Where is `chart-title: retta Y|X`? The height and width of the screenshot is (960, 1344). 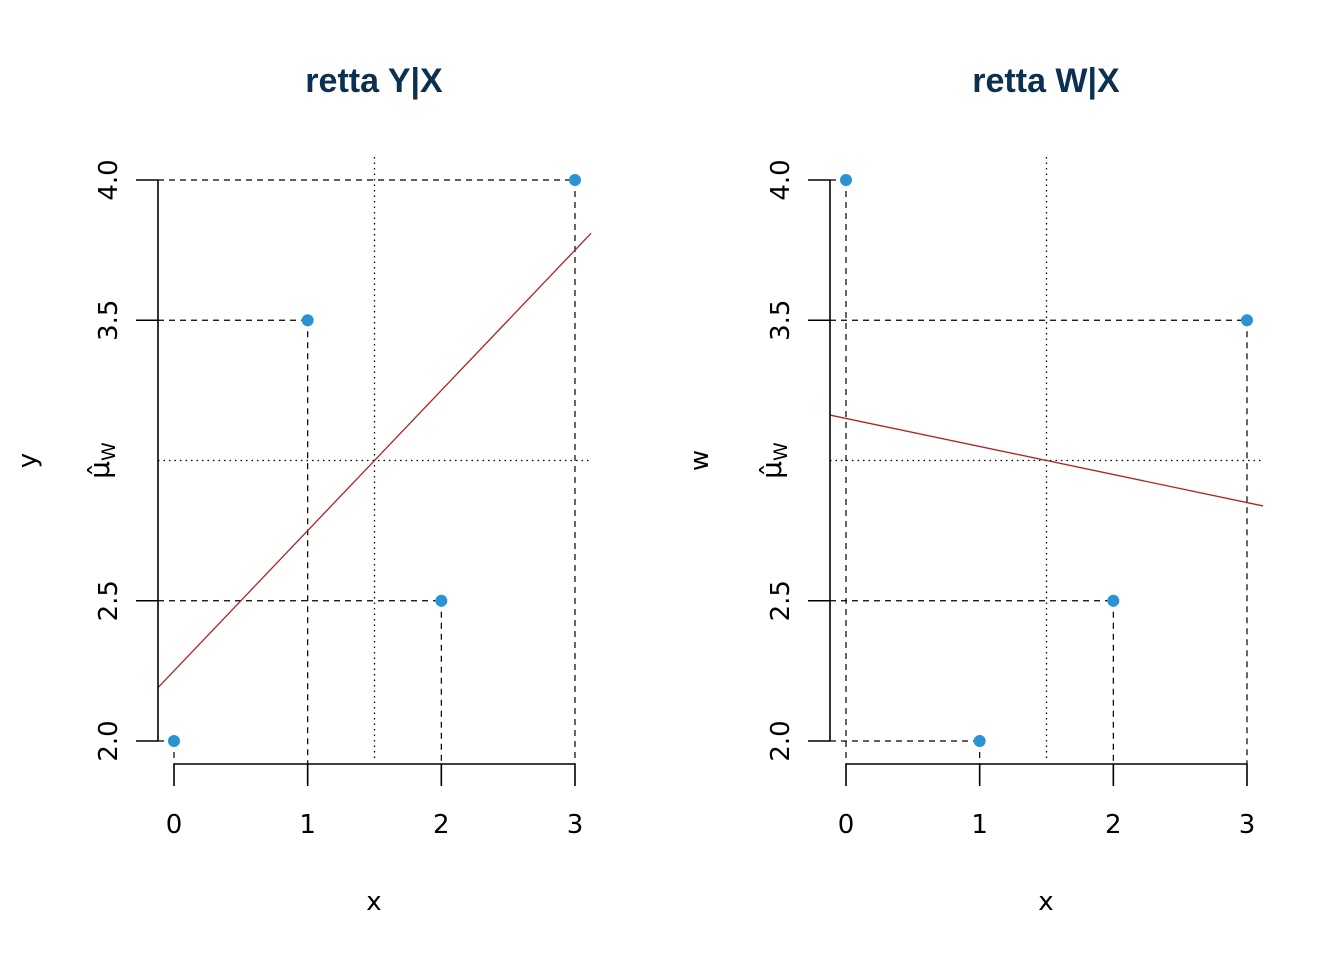
chart-title: retta Y|X is located at coordinates (374, 81).